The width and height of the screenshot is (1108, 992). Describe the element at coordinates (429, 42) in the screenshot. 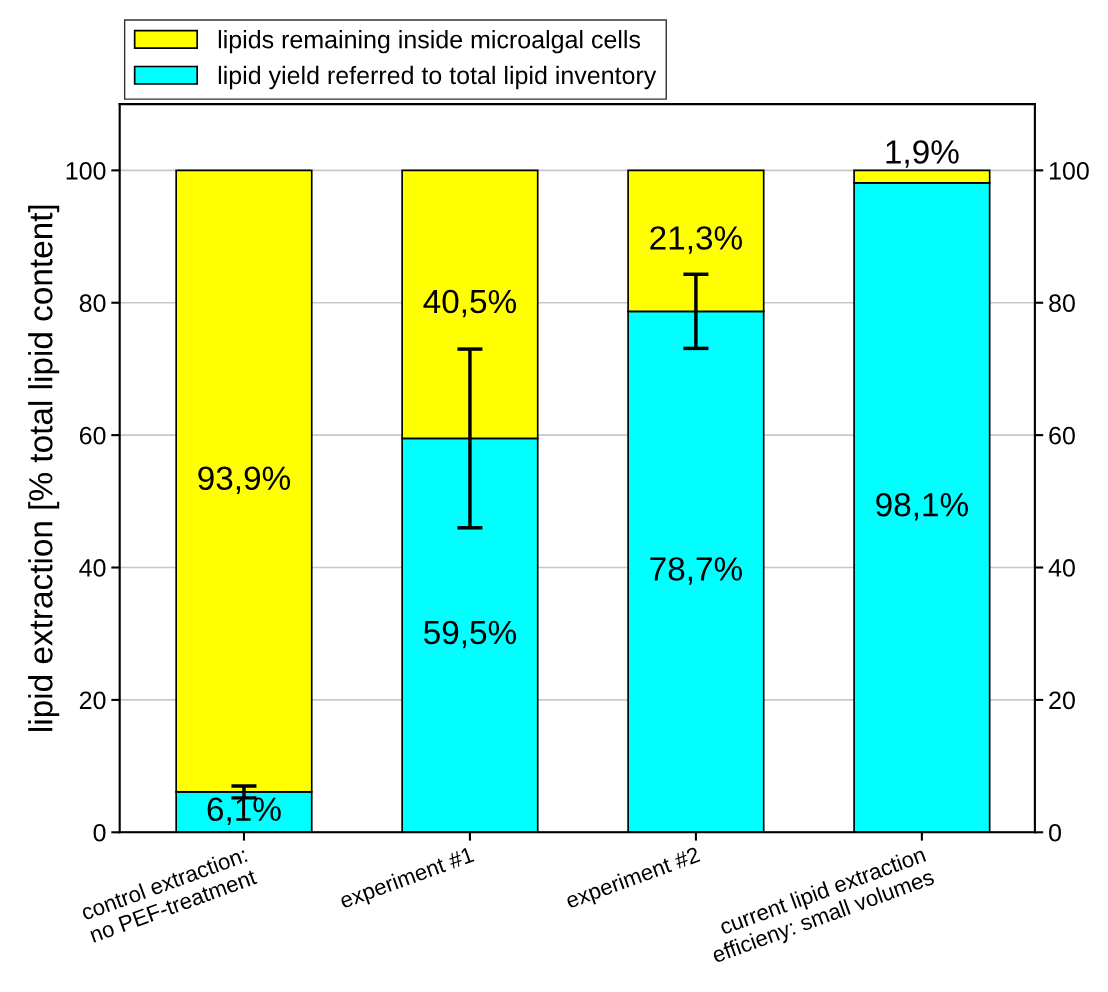

I see `legend-label: lipids remaining inside microalgal cells` at that location.